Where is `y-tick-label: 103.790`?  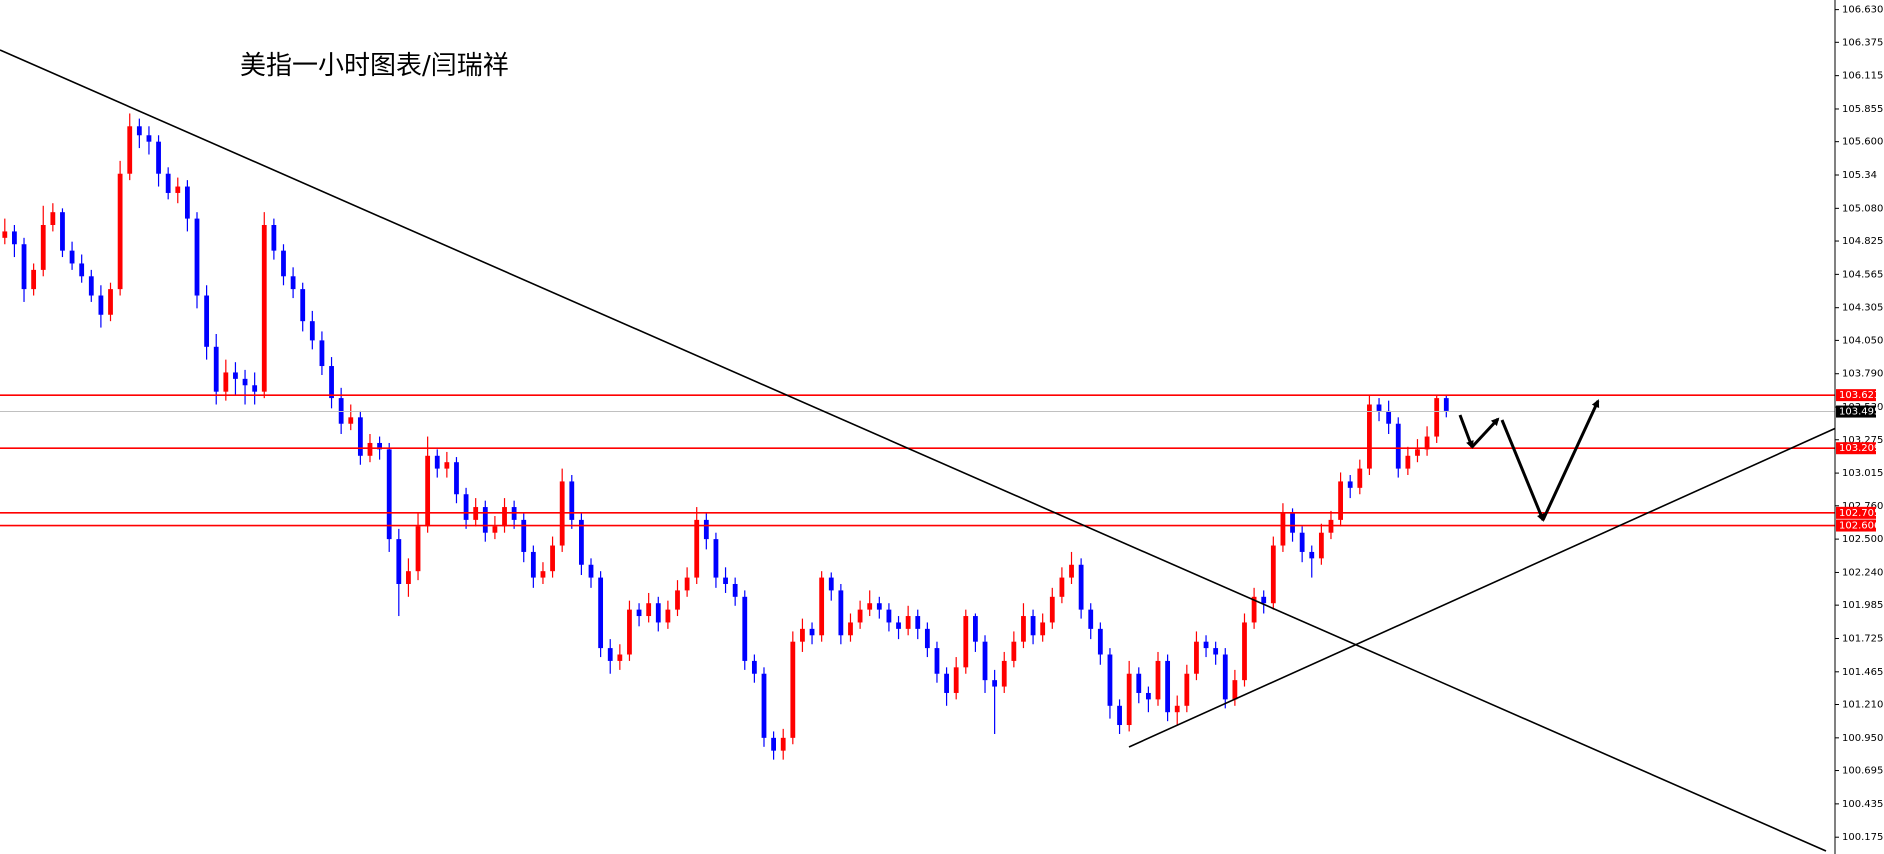
y-tick-label: 103.790 is located at coordinates (1862, 374).